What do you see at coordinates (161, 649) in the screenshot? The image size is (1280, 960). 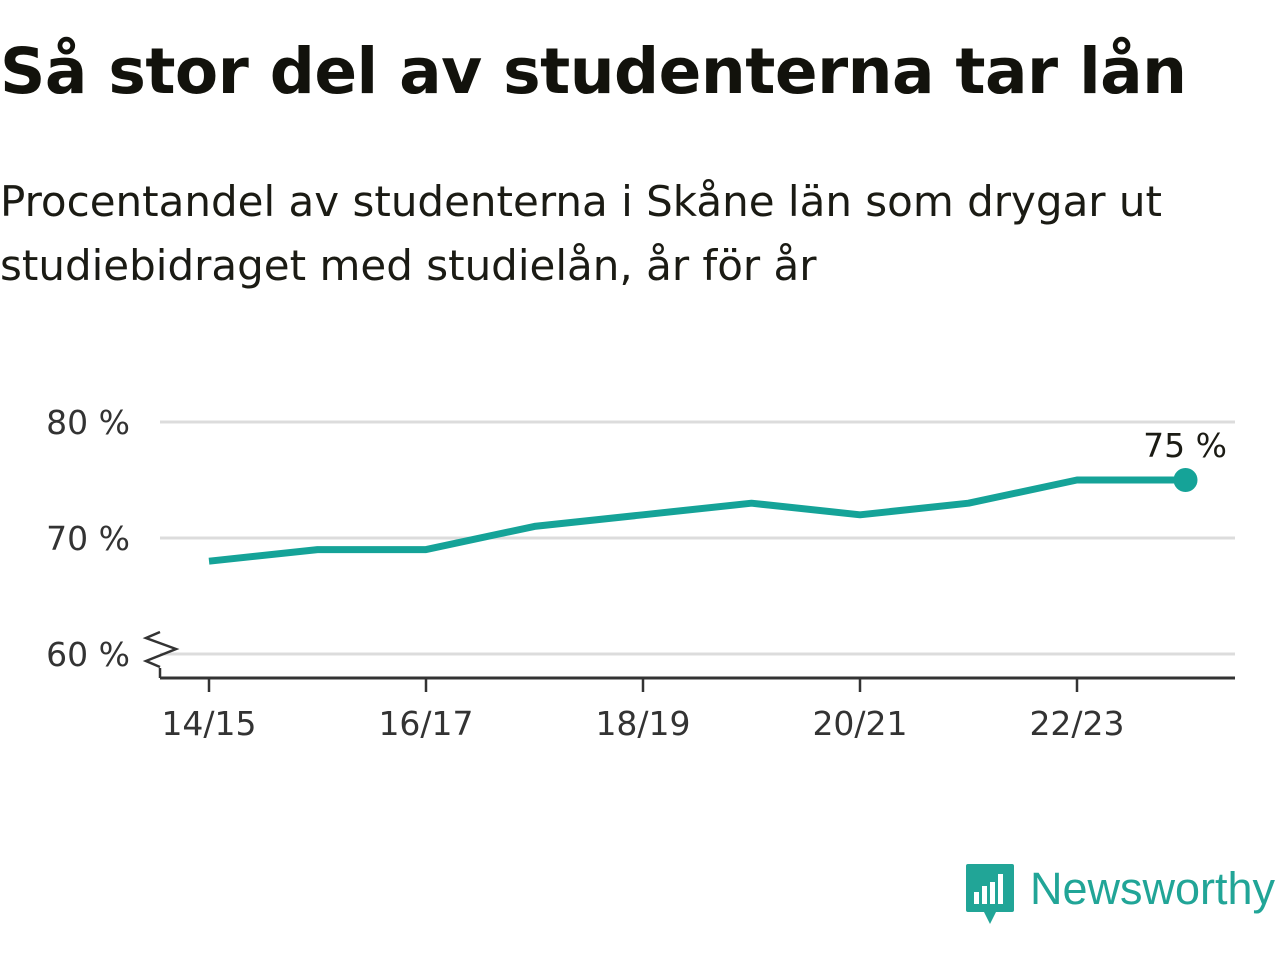 I see `y-axis-break-icon` at bounding box center [161, 649].